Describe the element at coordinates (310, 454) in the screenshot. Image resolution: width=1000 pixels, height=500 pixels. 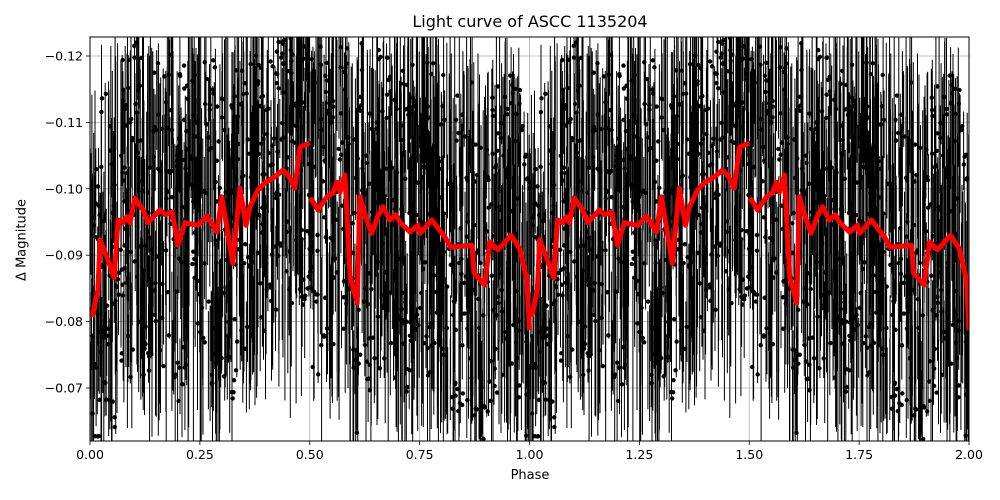
I see `x-tick-label: 0.50` at that location.